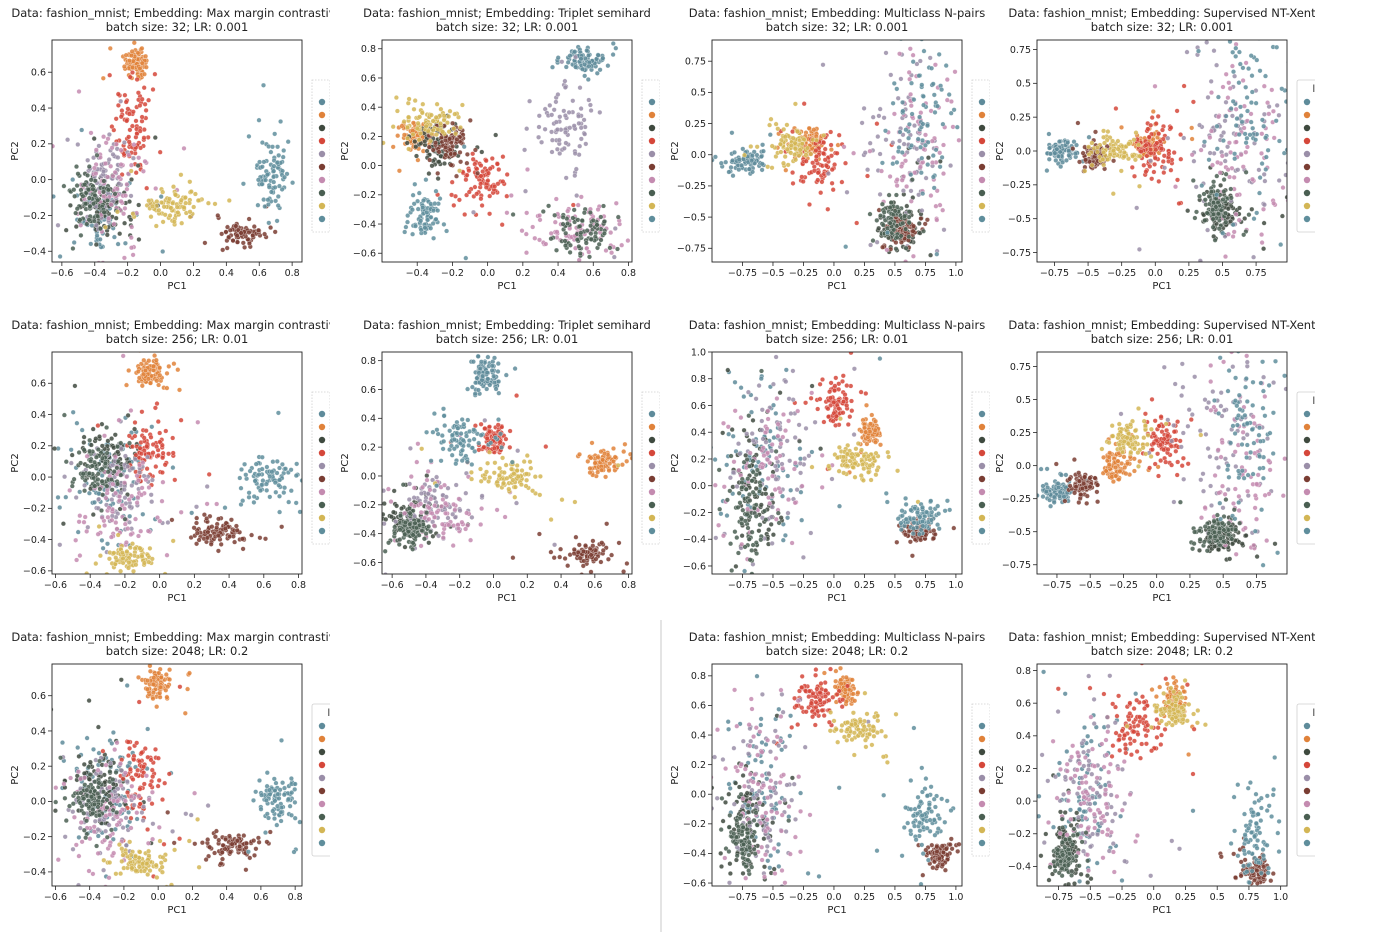  I want to click on y-tick-label: 0.75, so click(695, 62).